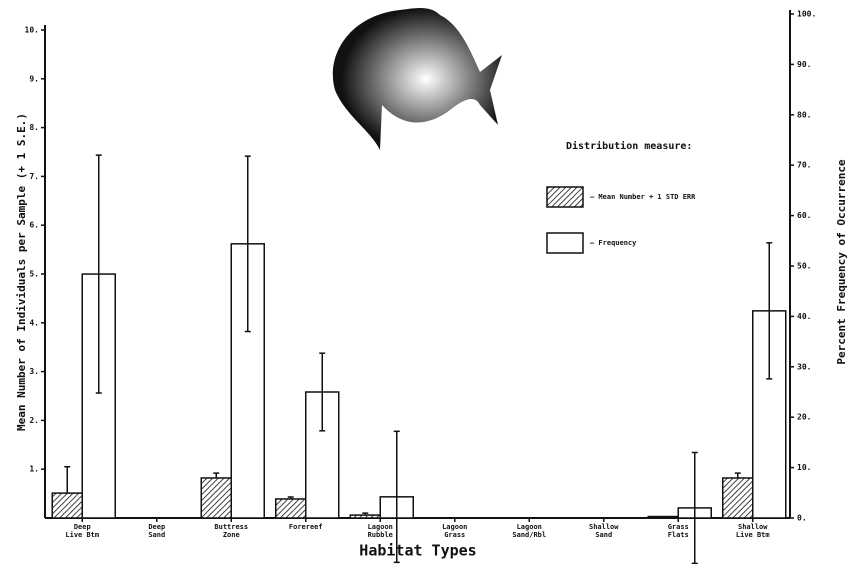  Describe the element at coordinates (34, 322) in the screenshot. I see `y-tick-label: 4.` at that location.